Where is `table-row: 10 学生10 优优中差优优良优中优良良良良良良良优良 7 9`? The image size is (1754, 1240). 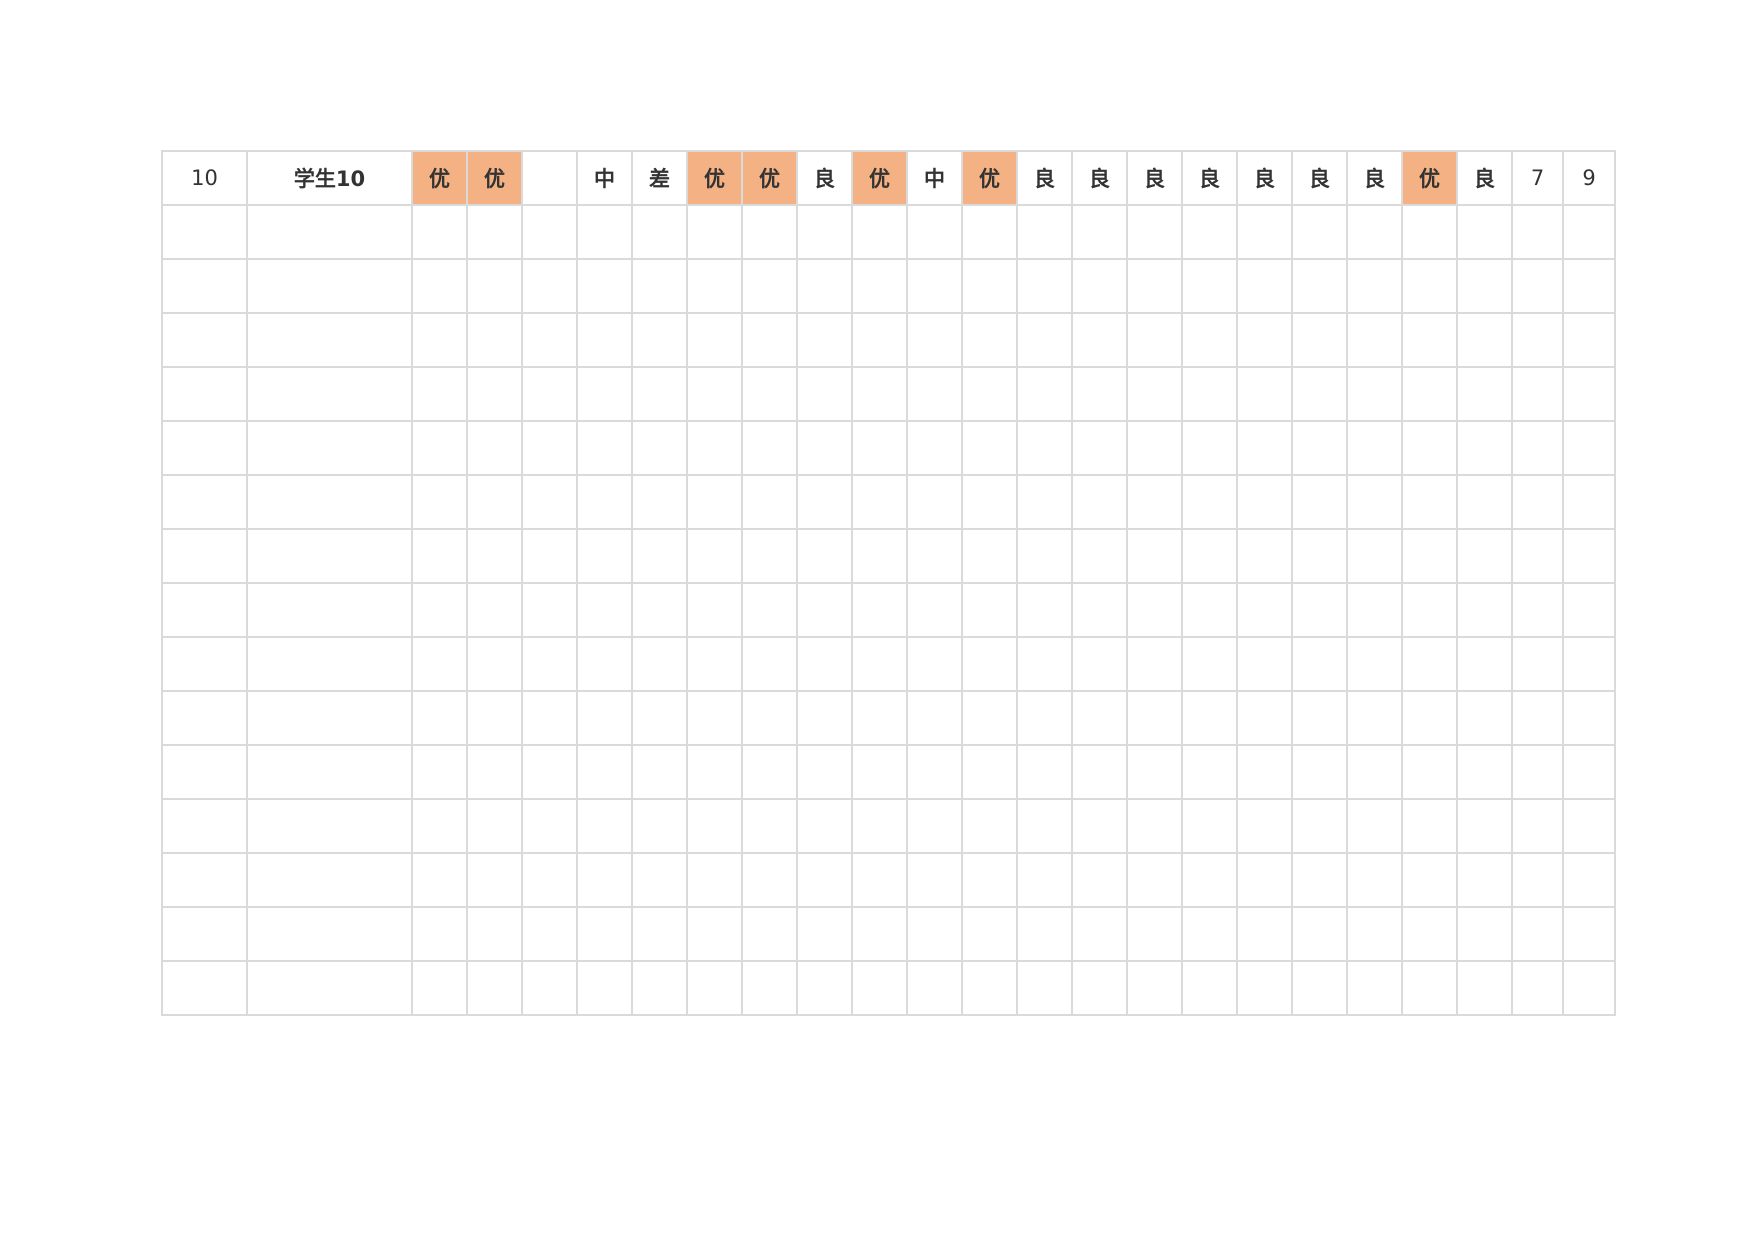
table-row: 10 学生10 优优中差优优良优中优良良良良良良良优良 7 9 is located at coordinates (888, 178).